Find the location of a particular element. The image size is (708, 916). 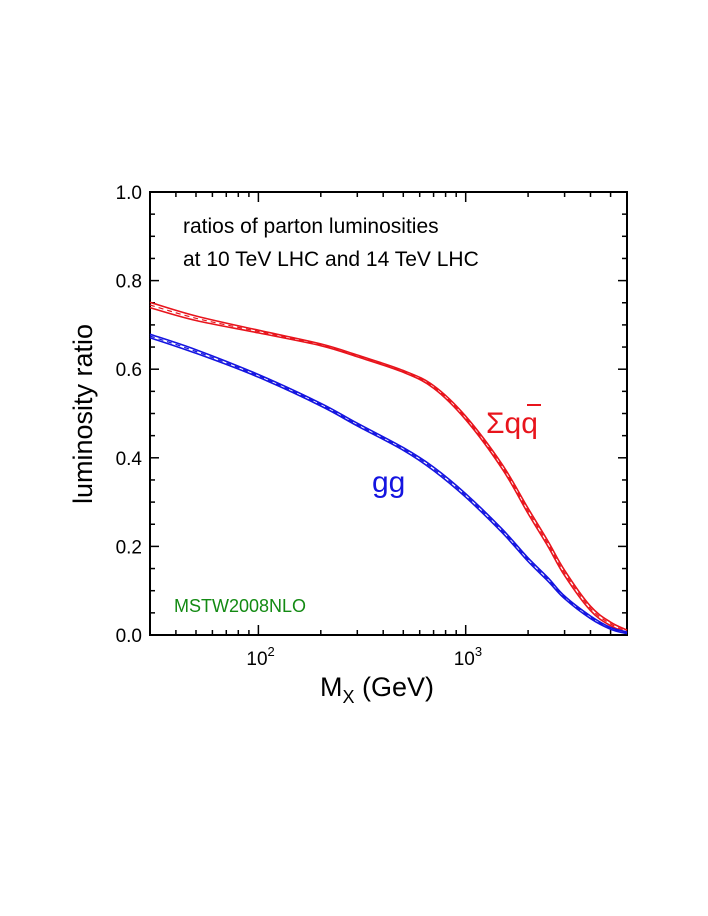

y-tick-label: 0.0 is located at coordinates (129, 636).